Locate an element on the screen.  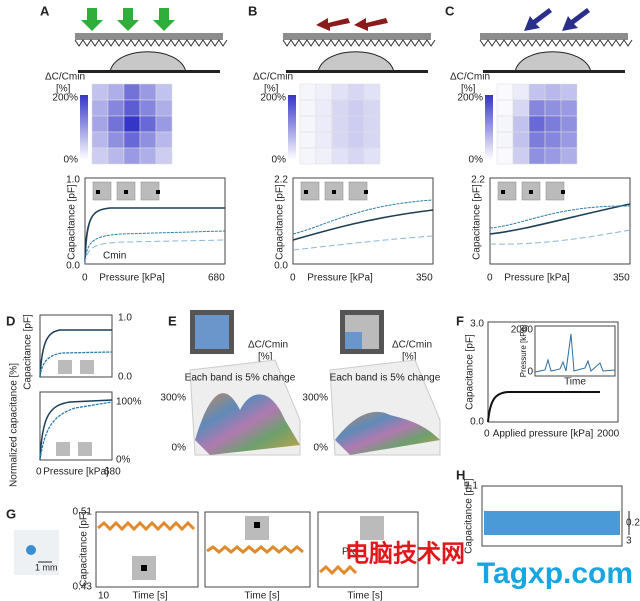
tick-label: 0.51 is located at coordinates (83, 512).